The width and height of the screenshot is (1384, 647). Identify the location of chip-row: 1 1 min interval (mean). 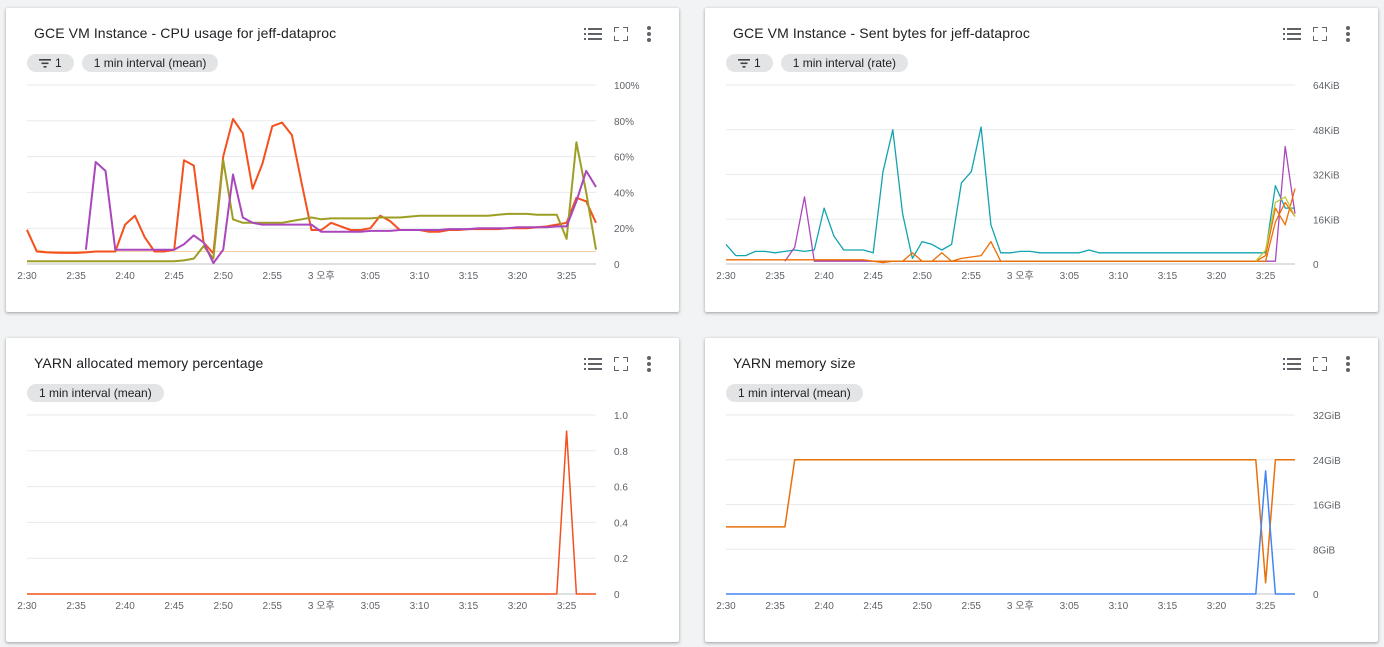
(123, 63).